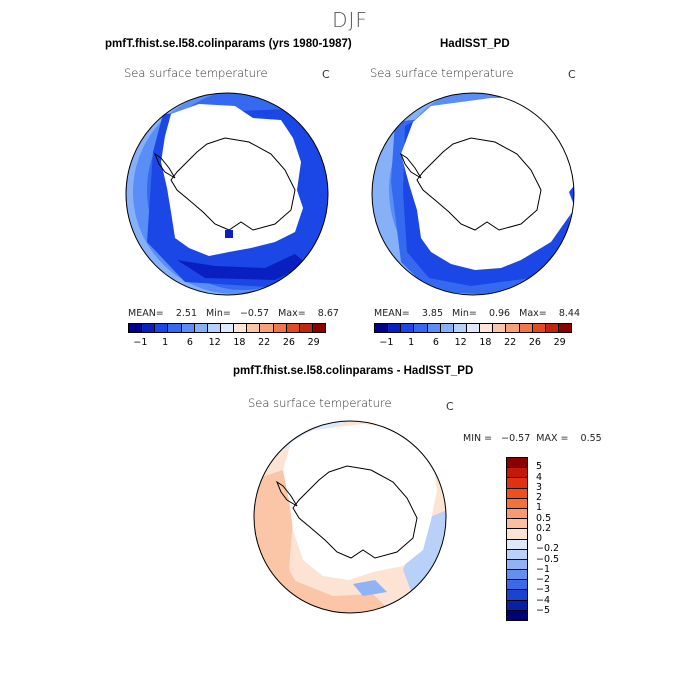 This screenshot has height=700, width=700. What do you see at coordinates (320, 403) in the screenshot?
I see `diff-variable-label: Sea surface temperature` at bounding box center [320, 403].